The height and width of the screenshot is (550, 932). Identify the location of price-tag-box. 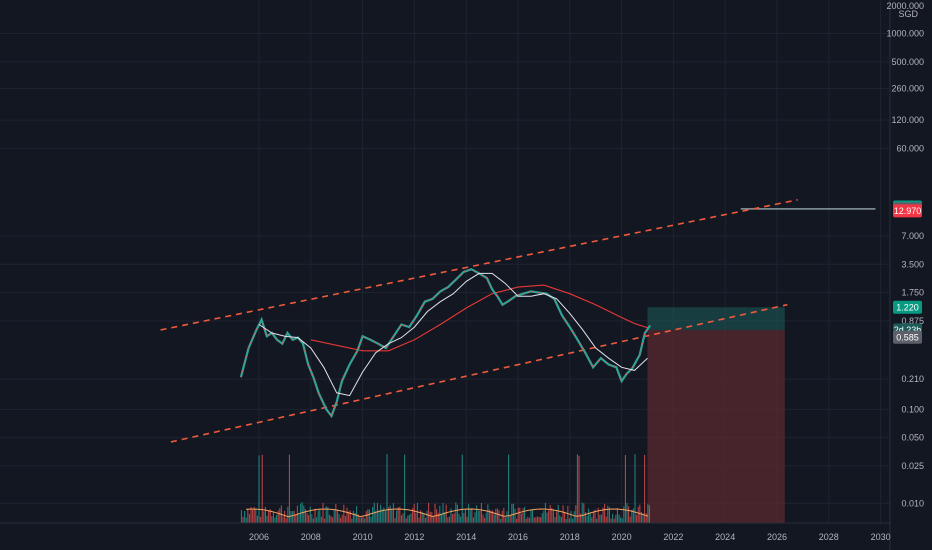
(907, 211).